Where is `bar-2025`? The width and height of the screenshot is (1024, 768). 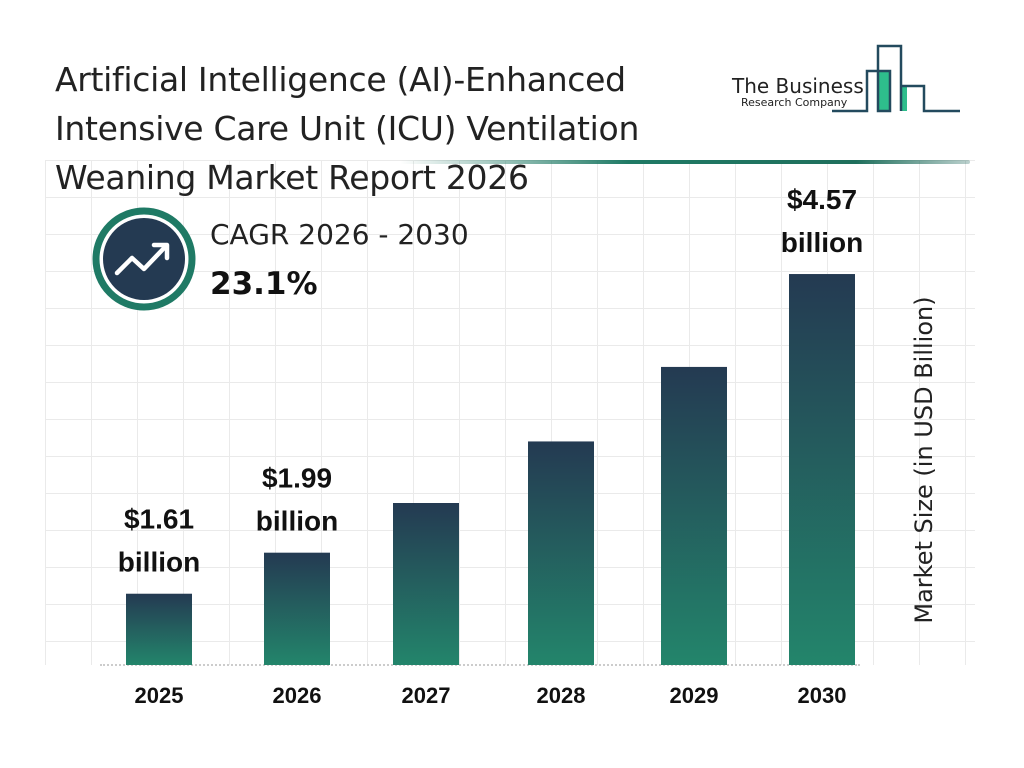
bar-2025 is located at coordinates (159, 629).